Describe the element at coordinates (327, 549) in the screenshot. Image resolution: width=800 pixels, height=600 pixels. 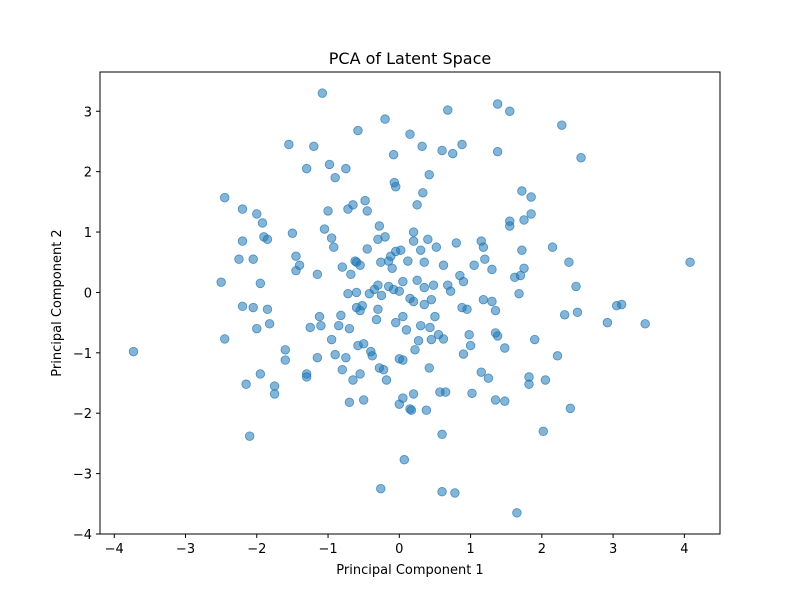
I see `x-tick-label: −1` at that location.